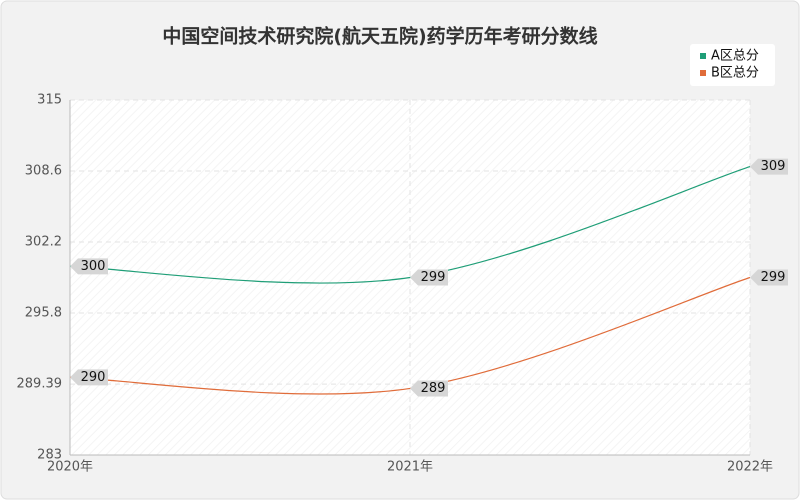 This screenshot has height=500, width=800. Describe the element at coordinates (43, 171) in the screenshot. I see `y-tick-label: 308.6` at that location.